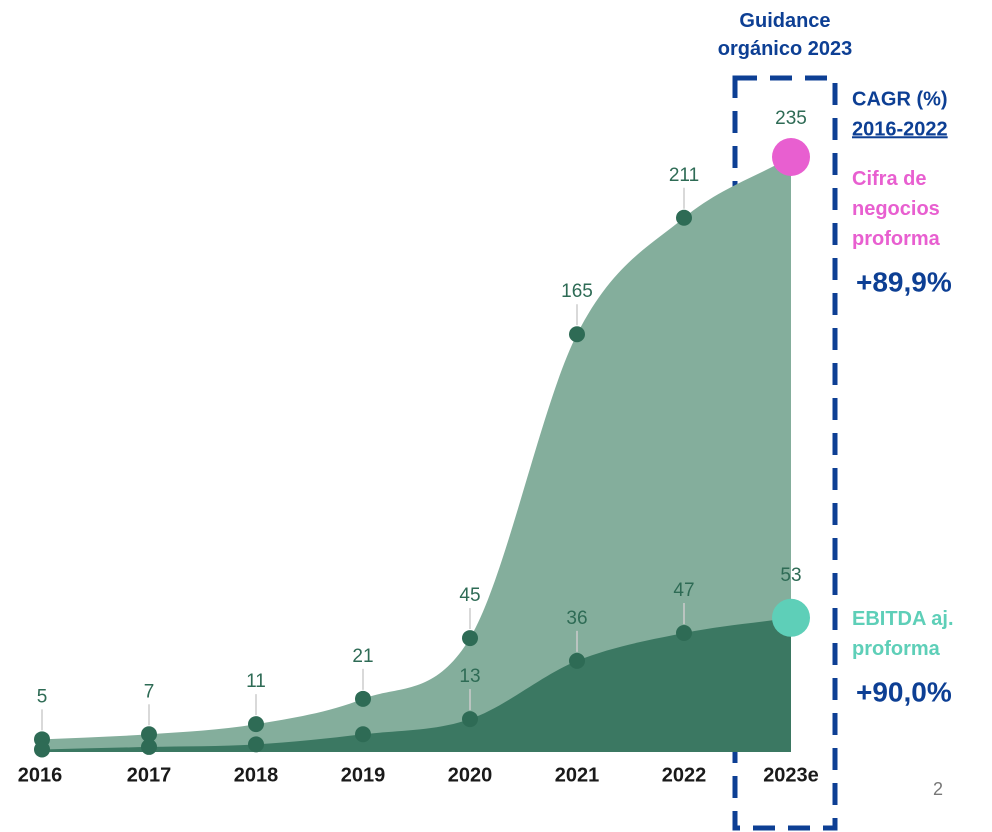 The height and width of the screenshot is (832, 992). What do you see at coordinates (577, 291) in the screenshot?
I see `value-label: 165` at bounding box center [577, 291].